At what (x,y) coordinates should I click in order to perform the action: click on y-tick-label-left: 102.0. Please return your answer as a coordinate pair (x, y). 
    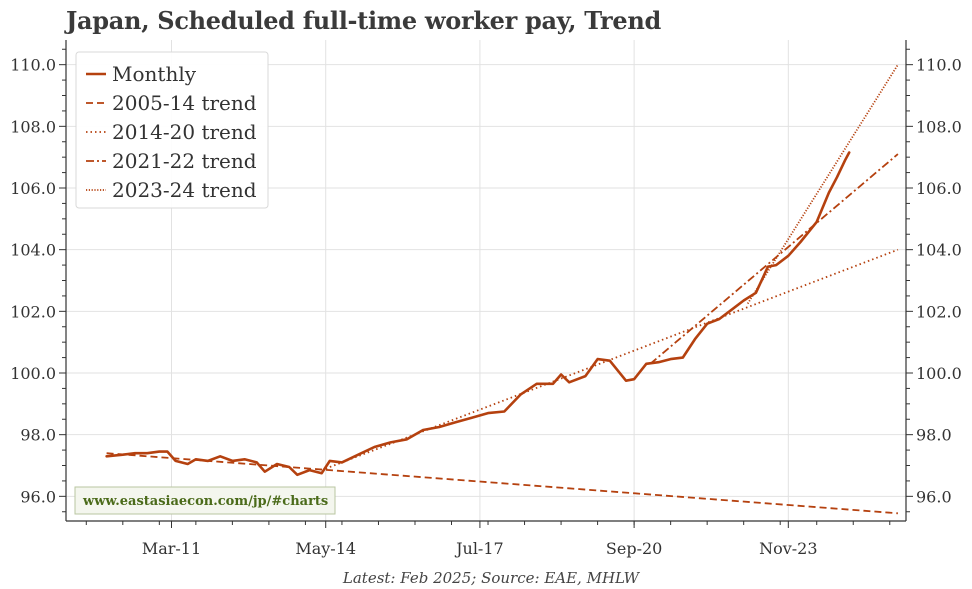
    Looking at the image, I should click on (33, 311).